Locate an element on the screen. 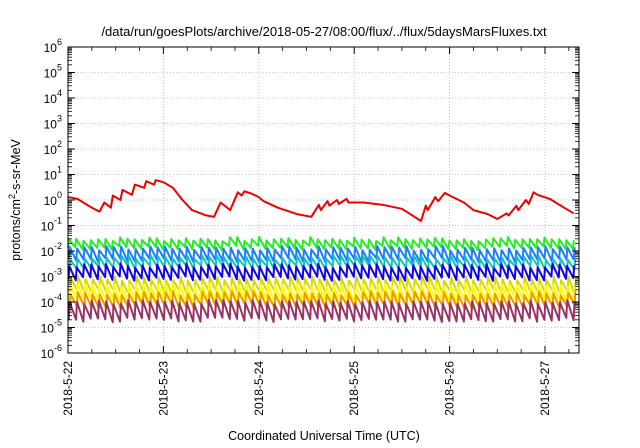 The height and width of the screenshot is (448, 640). x-tick-label: 2018-5-27 is located at coordinates (545, 388).